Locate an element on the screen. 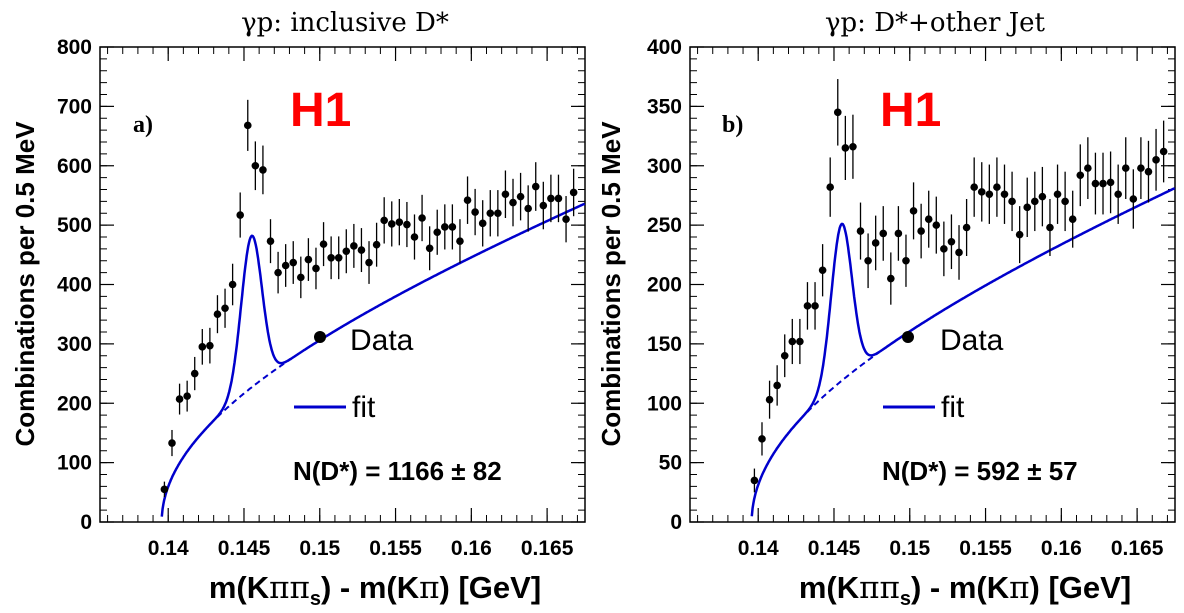 The height and width of the screenshot is (613, 1184). legend-data-marker is located at coordinates (908, 337).